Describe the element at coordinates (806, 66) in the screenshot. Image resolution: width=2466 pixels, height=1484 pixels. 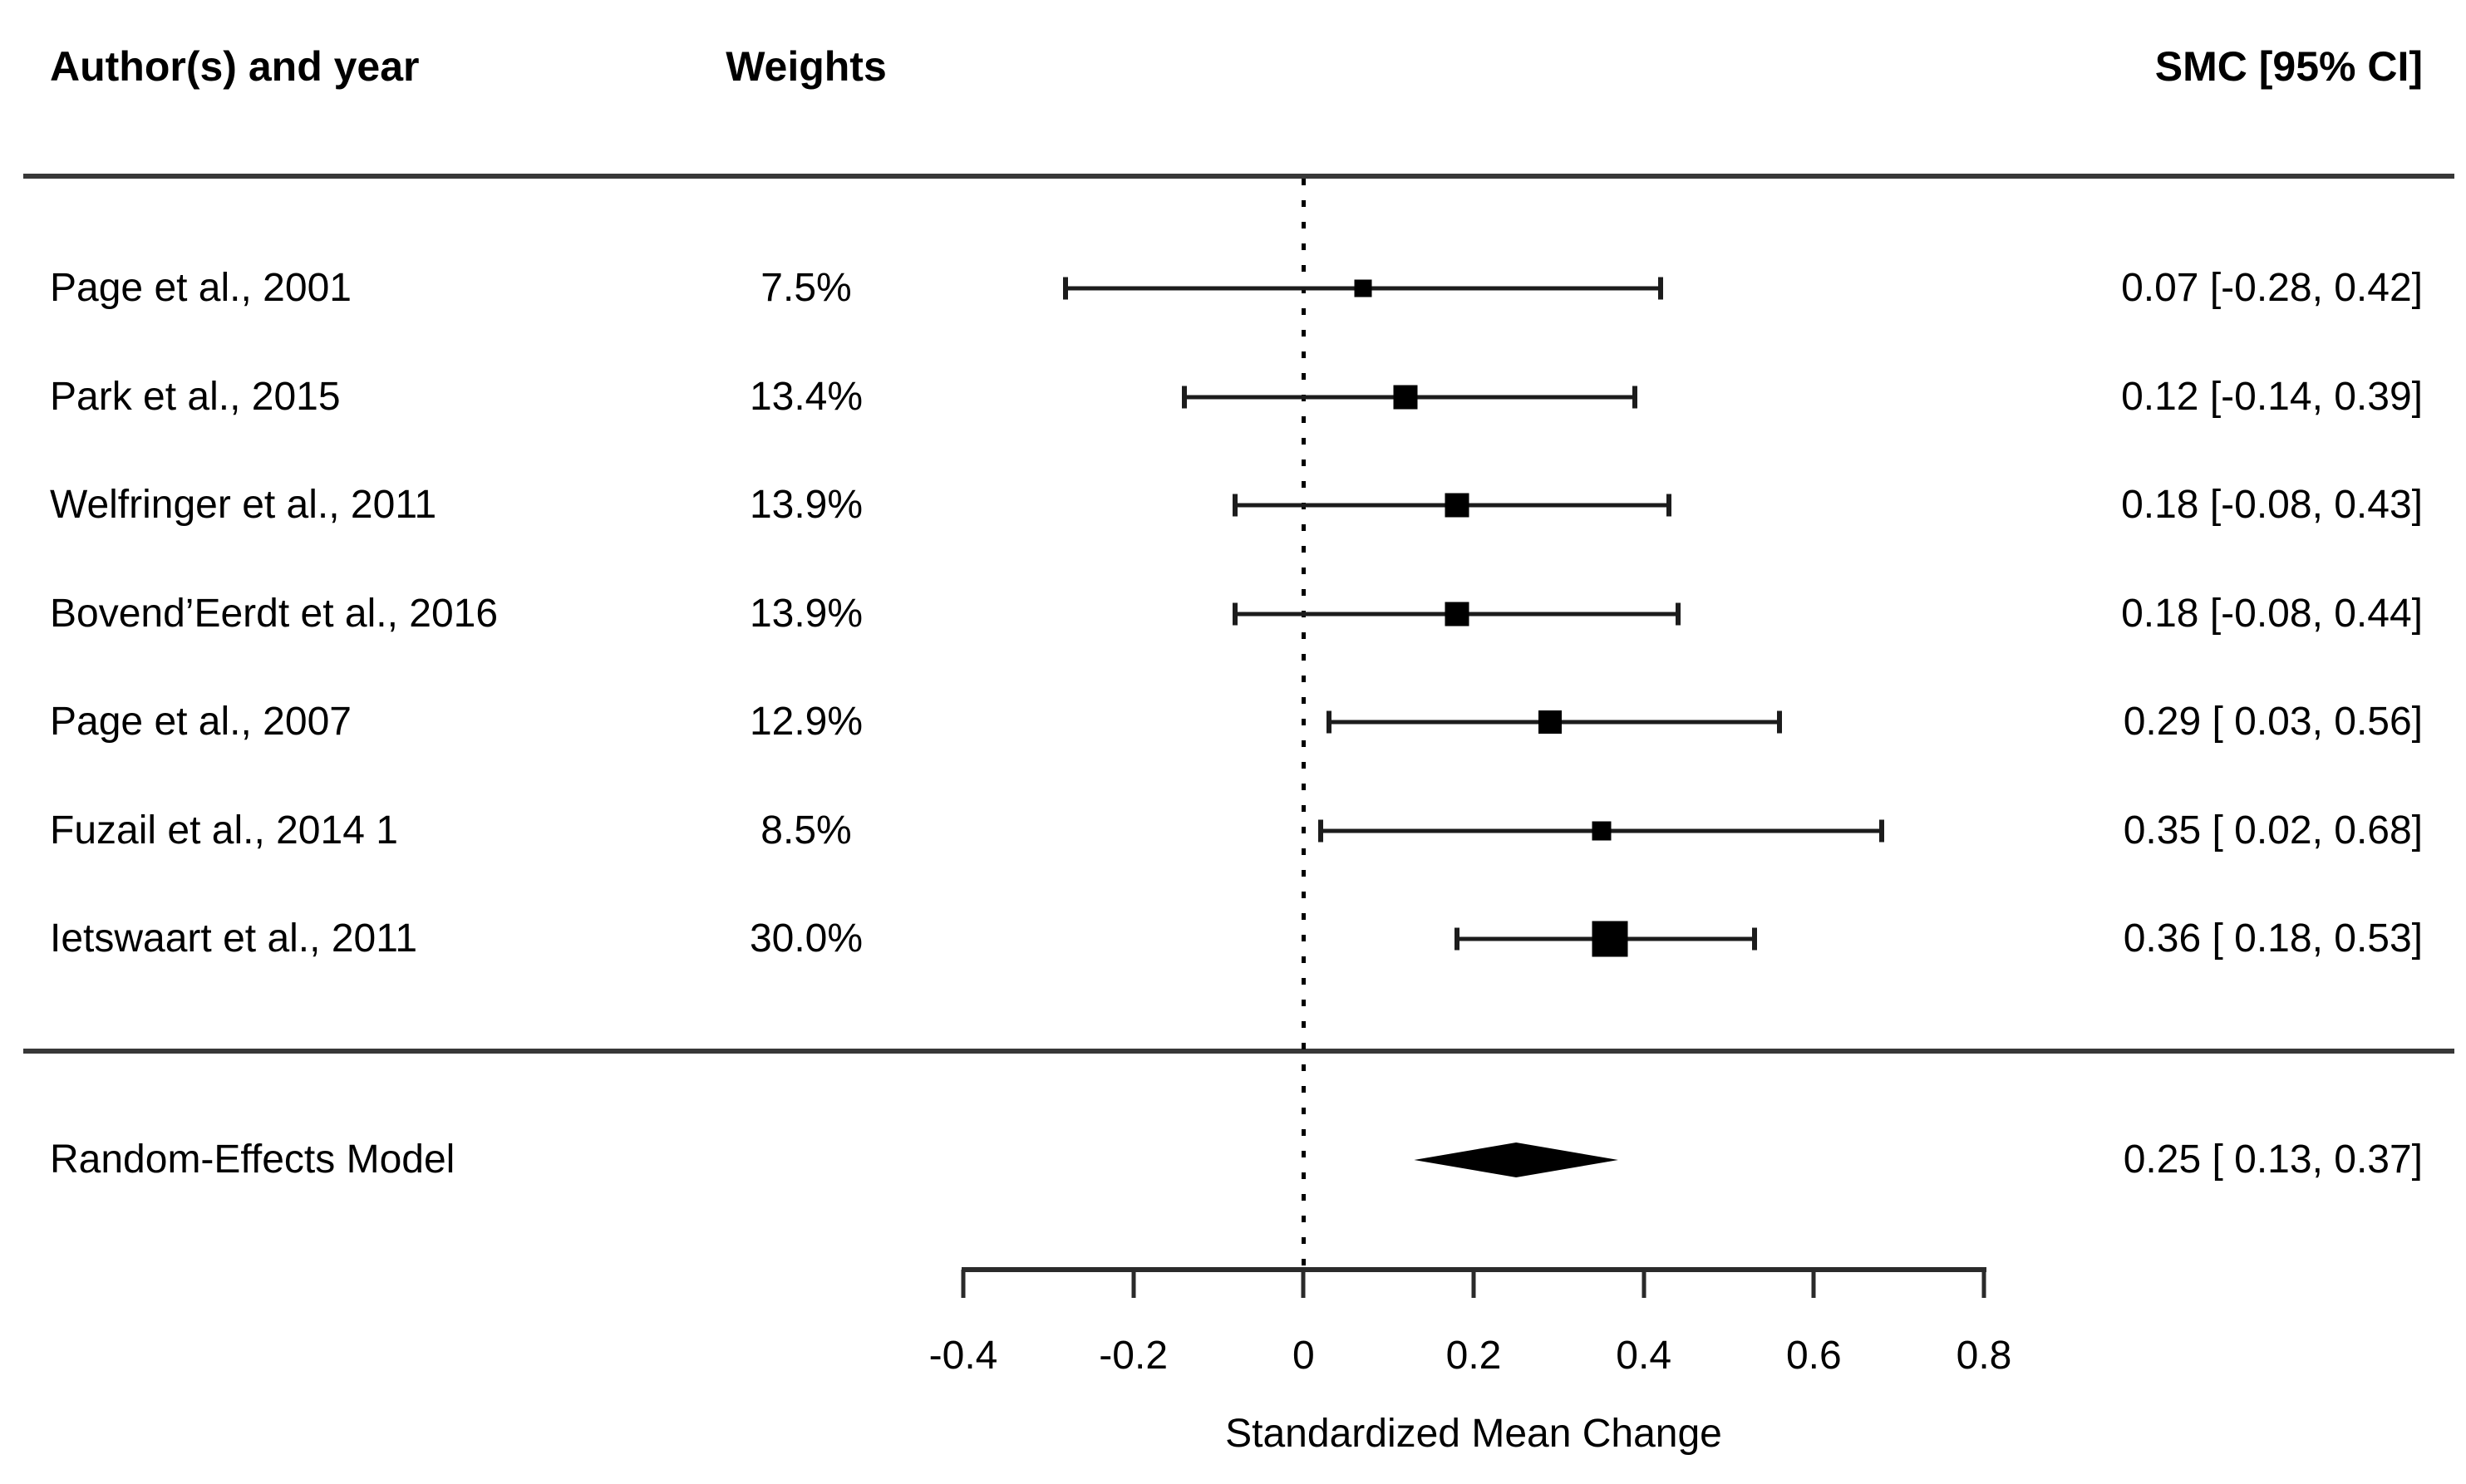
I see `column-header-weights: Weights` at that location.